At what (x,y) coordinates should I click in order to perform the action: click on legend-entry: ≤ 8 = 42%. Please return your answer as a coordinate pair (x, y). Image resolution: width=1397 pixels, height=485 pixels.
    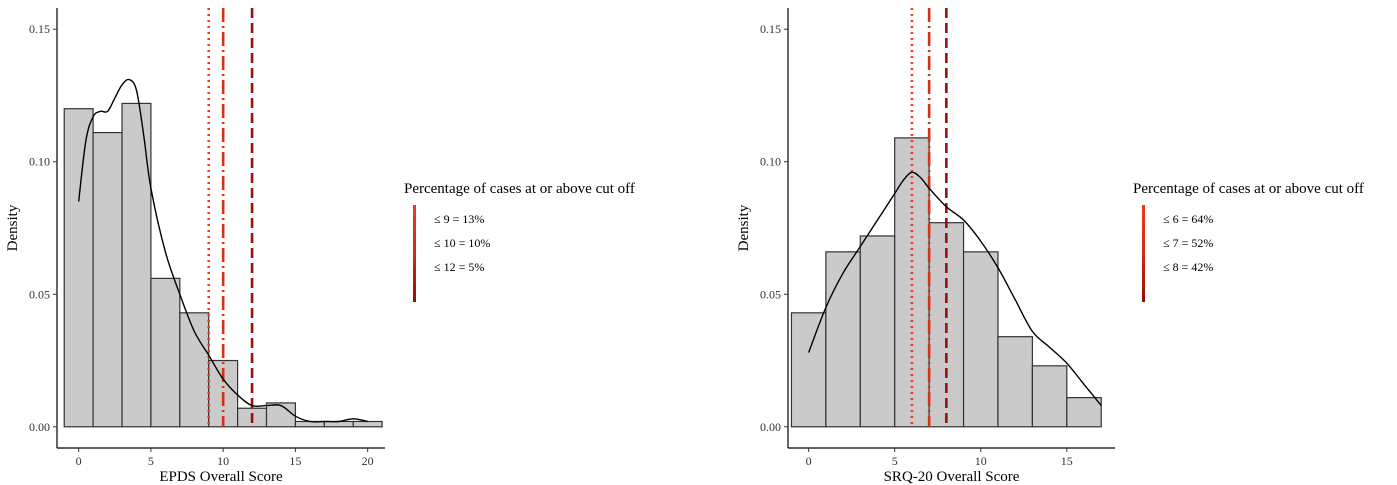
    Looking at the image, I should click on (1188, 267).